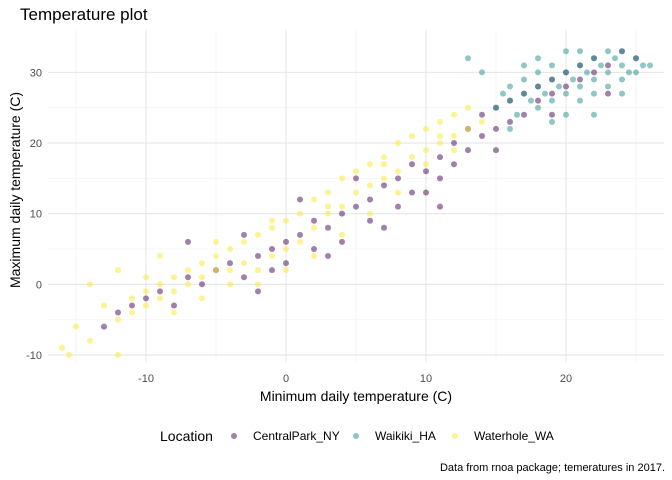 This screenshot has width=672, height=480. Describe the element at coordinates (286, 379) in the screenshot. I see `x-tick-label: 0` at that location.